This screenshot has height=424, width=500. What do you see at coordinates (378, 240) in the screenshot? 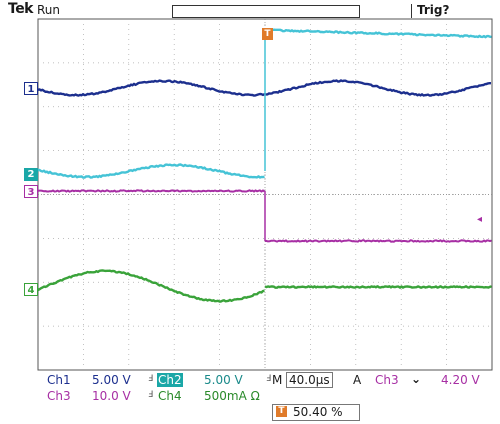
I see `ch3-waveform-post` at bounding box center [378, 240].